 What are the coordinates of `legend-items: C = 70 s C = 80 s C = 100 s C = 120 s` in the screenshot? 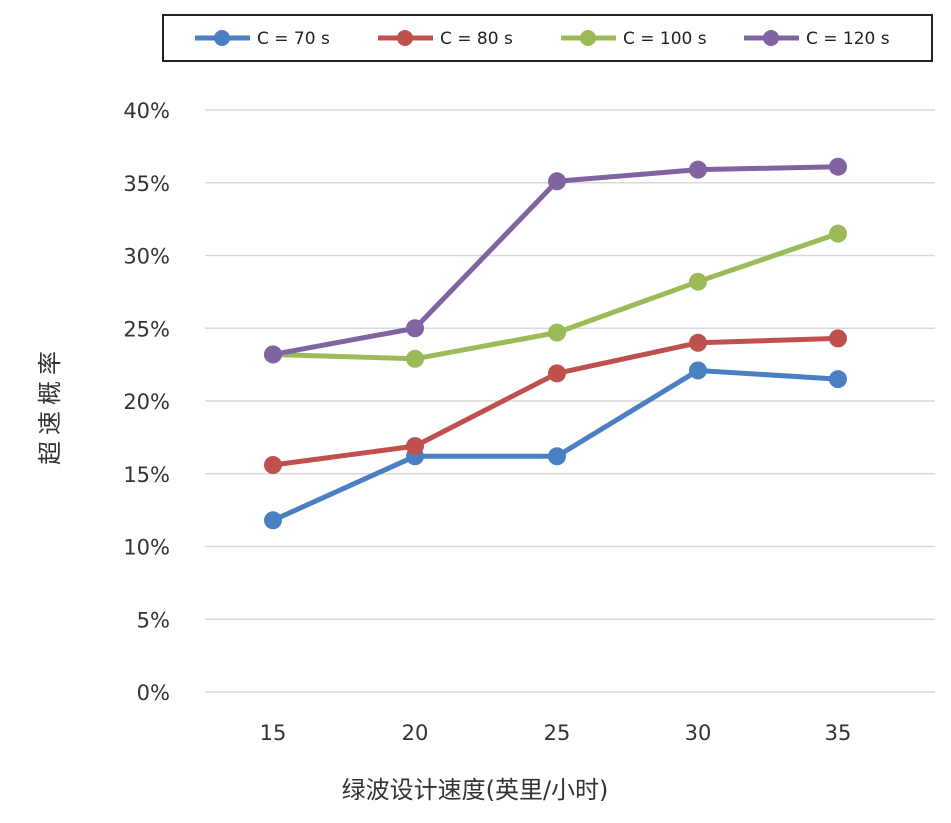 It's located at (542, 39).